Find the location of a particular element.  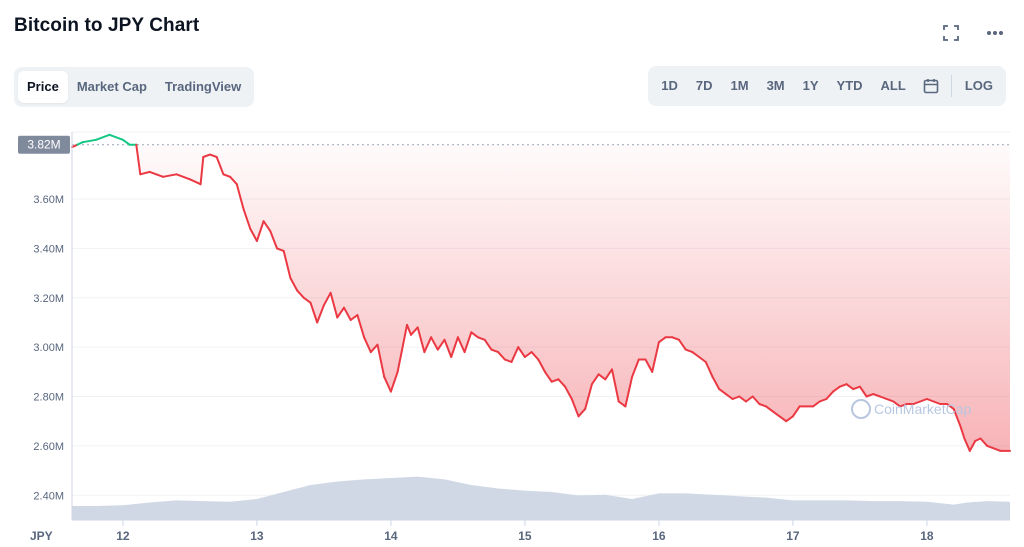

x-tick-label: 17 is located at coordinates (793, 536).